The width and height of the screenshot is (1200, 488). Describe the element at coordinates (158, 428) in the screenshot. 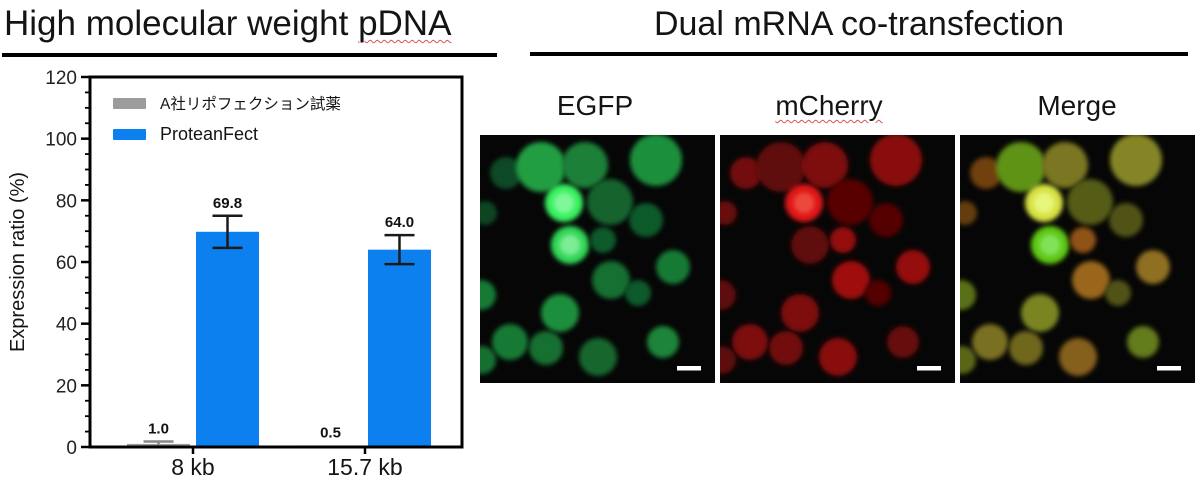

I see `bar-value-label: 1.0` at that location.